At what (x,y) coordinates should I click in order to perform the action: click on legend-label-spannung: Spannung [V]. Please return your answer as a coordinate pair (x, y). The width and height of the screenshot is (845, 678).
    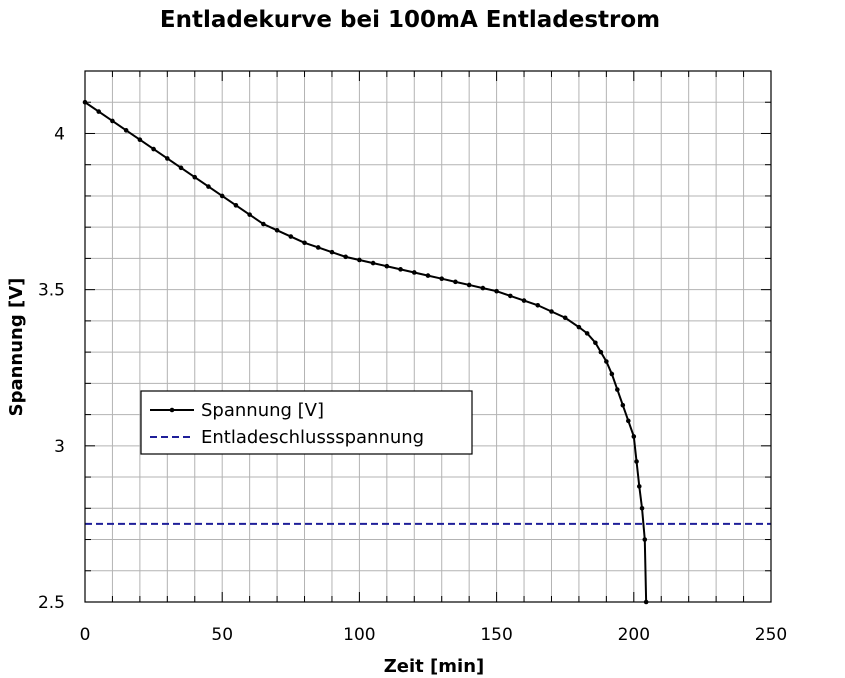
    Looking at the image, I should click on (262, 410).